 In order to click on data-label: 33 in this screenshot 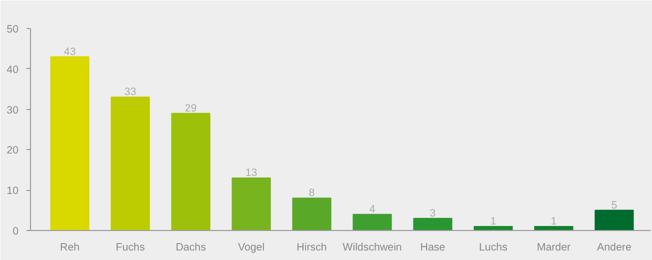, I will do `click(130, 92)`.